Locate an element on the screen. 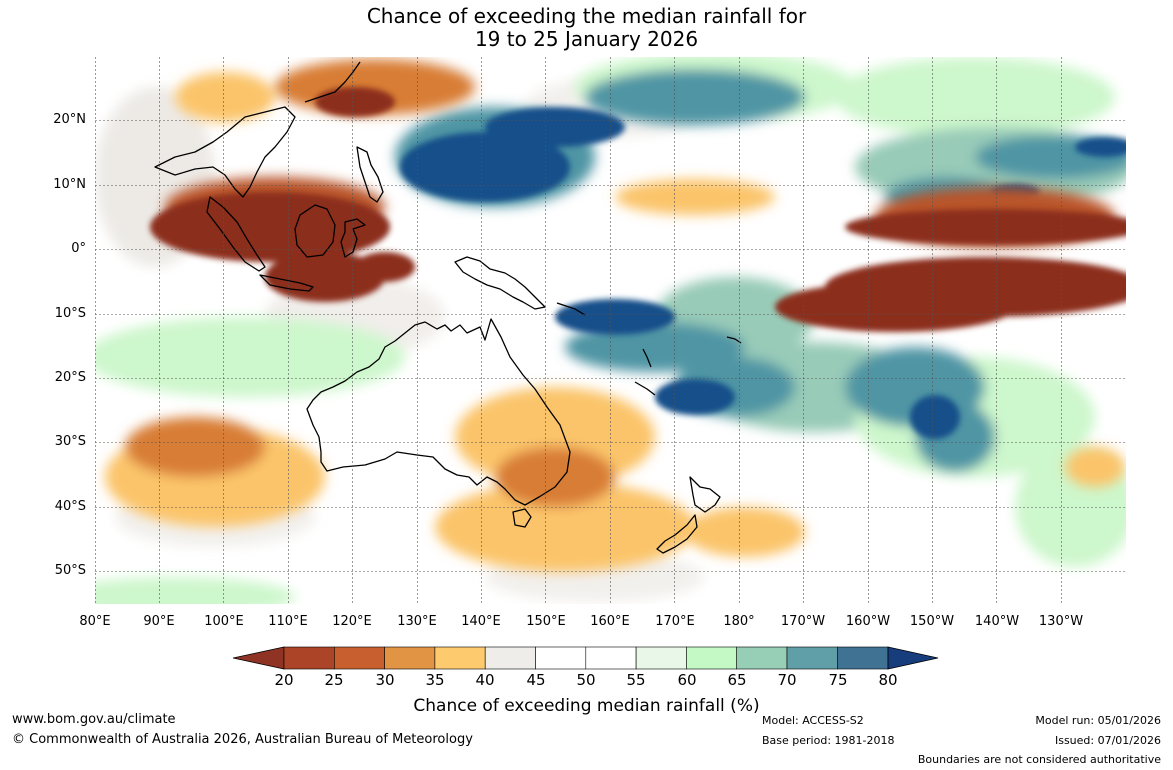  southeast-asia-coastline is located at coordinates (225, 152).